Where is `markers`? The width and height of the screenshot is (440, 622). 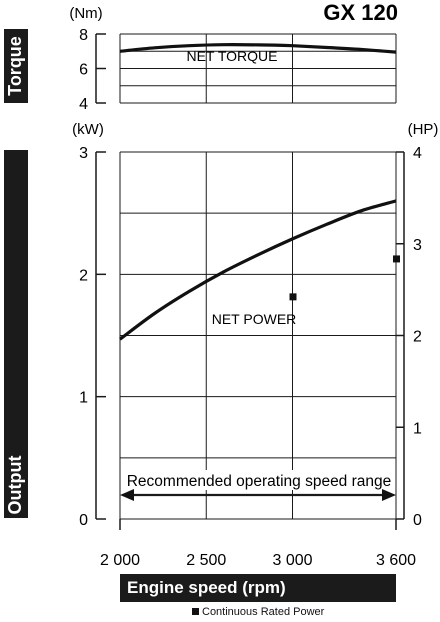
markers is located at coordinates (344, 278).